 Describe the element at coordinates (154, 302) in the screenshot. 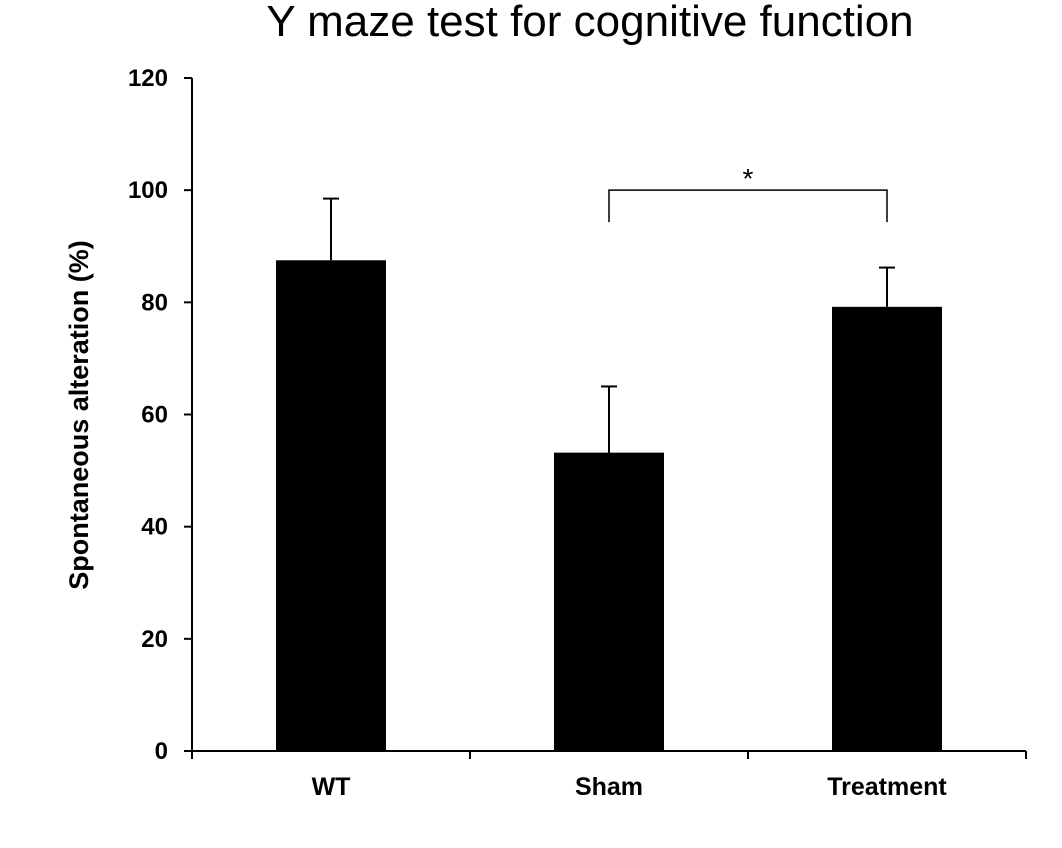

I see `y-tick-label: 80` at that location.